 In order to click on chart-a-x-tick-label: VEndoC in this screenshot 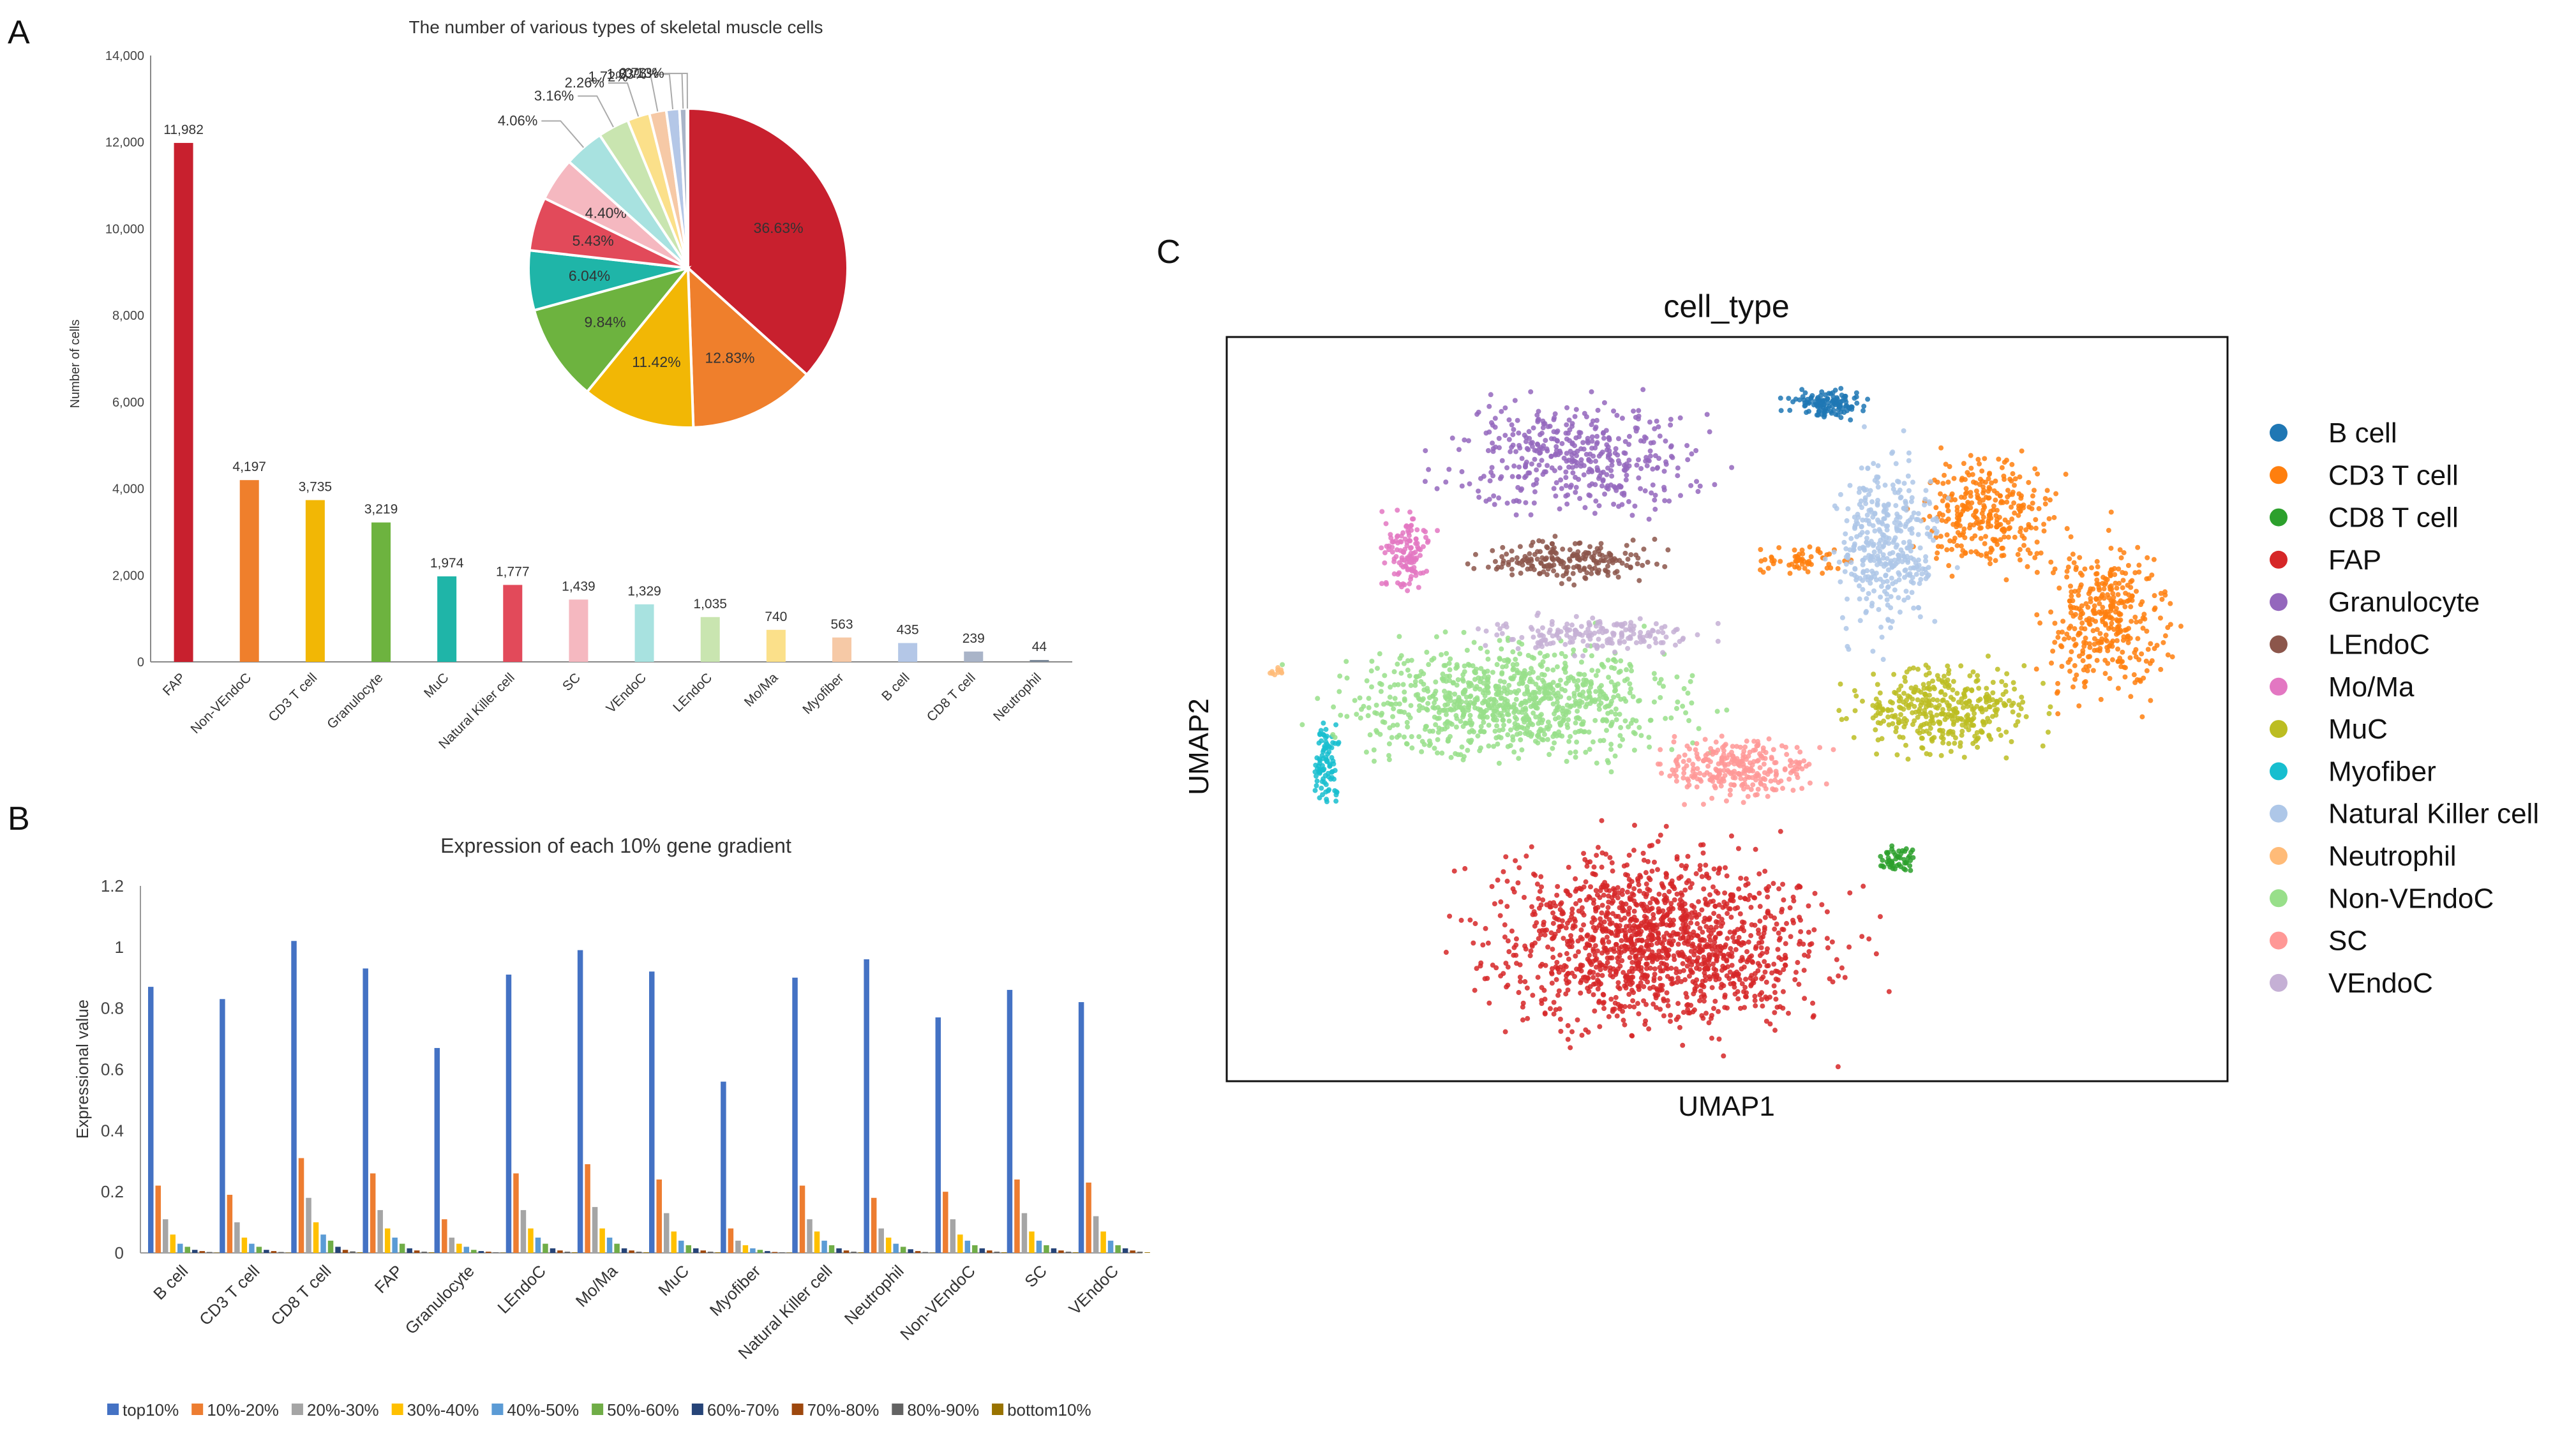, I will do `click(627, 693)`.